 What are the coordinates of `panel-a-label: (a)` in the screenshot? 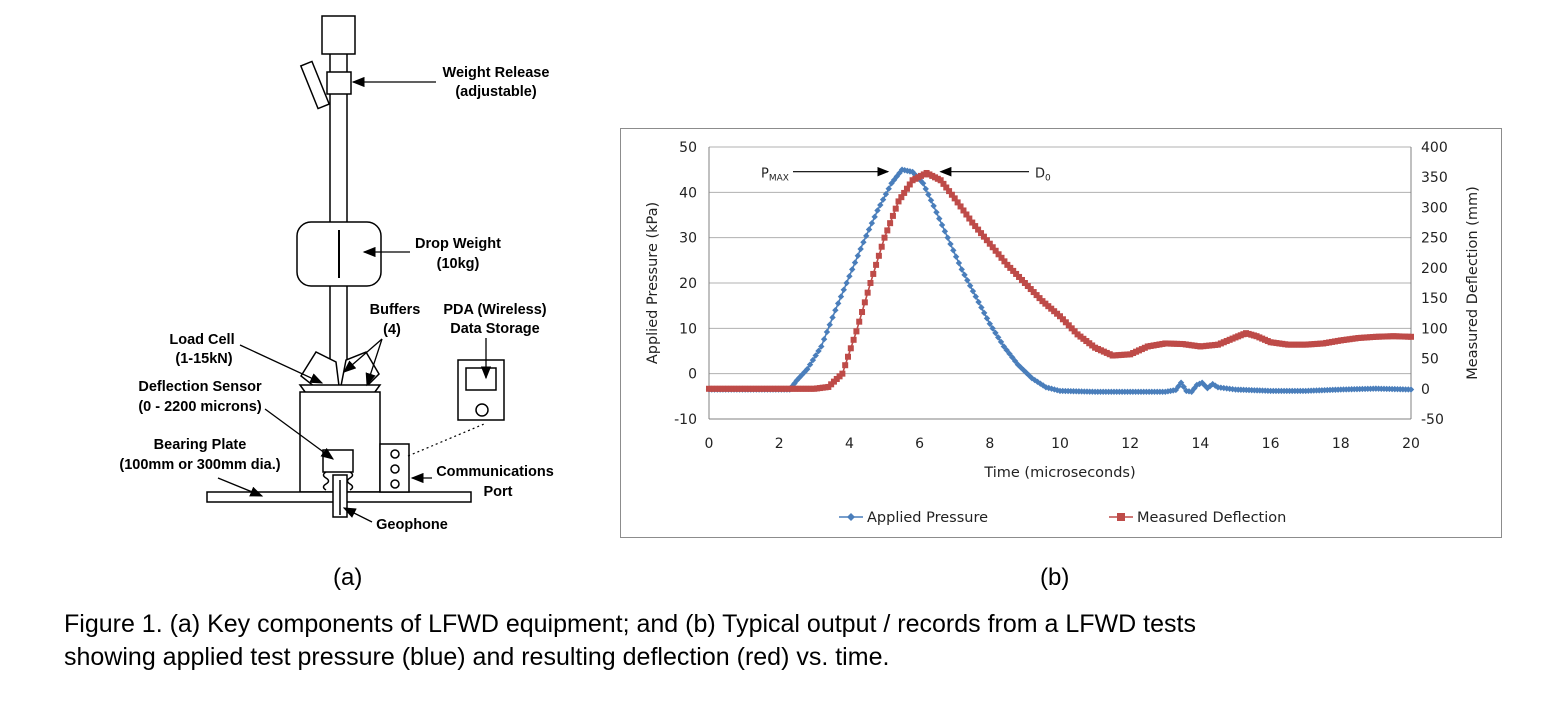 It's located at (348, 577).